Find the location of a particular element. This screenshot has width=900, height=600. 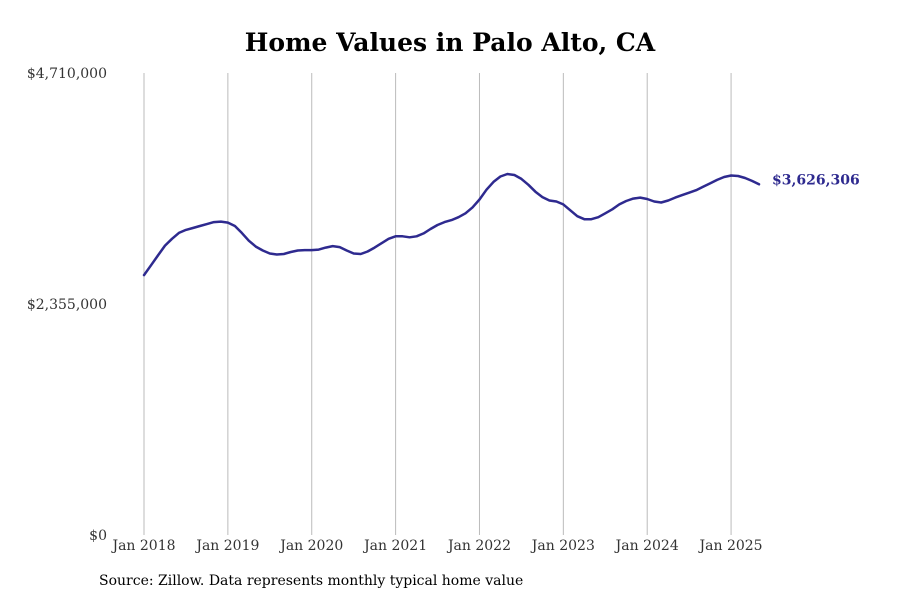

x-tick-label: Jan 2025 is located at coordinates (730, 546).